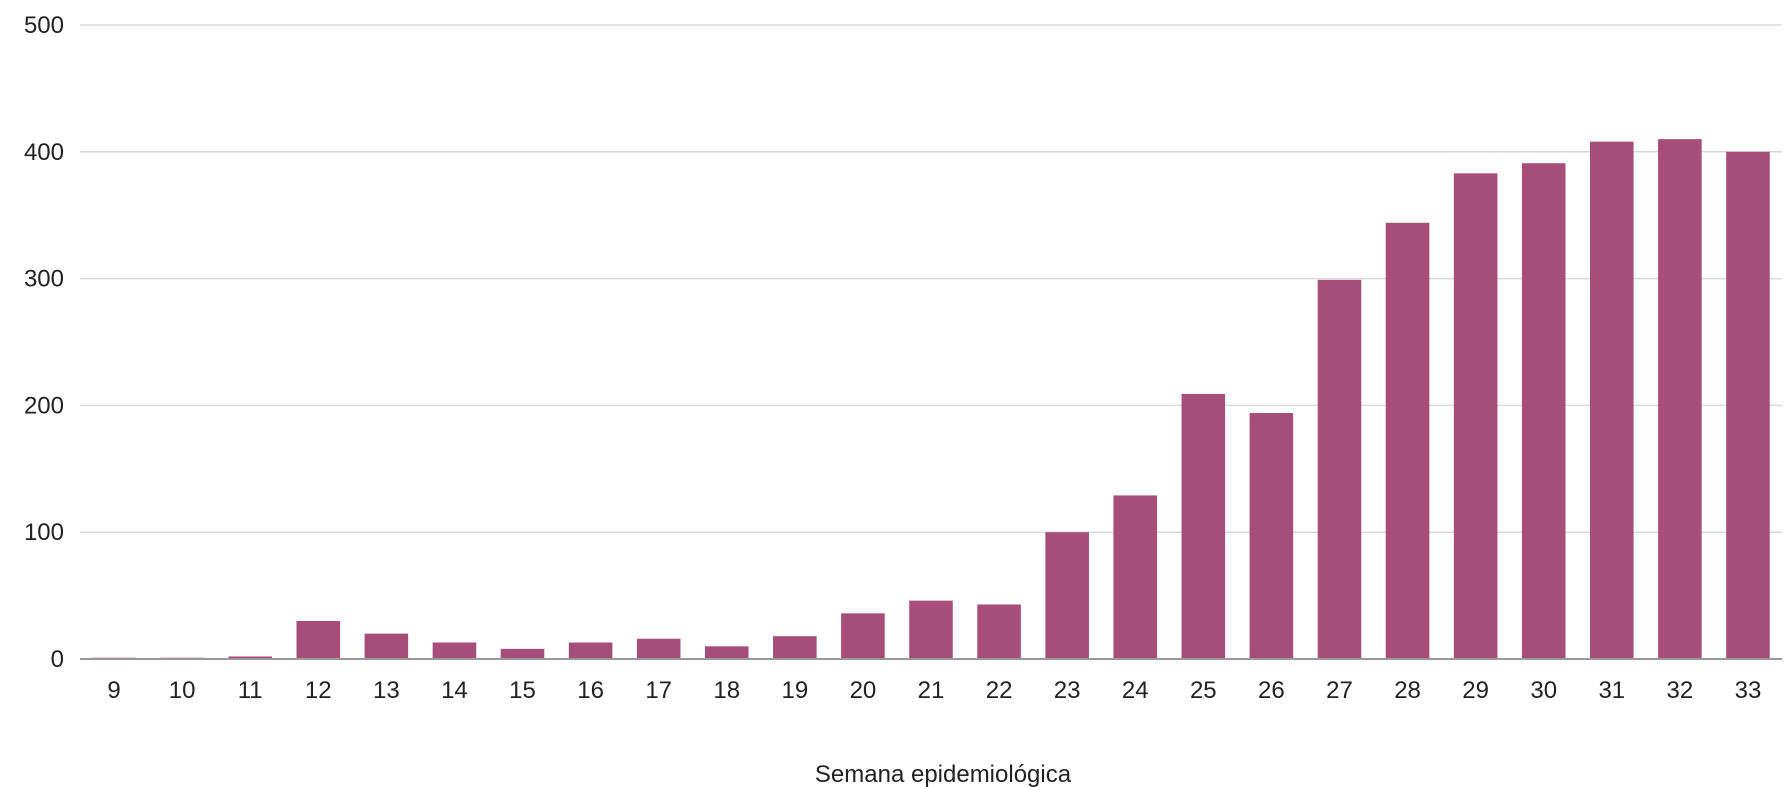  Describe the element at coordinates (44, 342) in the screenshot. I see `y-axis-ticks: 0 100 200 300 400 500` at that location.